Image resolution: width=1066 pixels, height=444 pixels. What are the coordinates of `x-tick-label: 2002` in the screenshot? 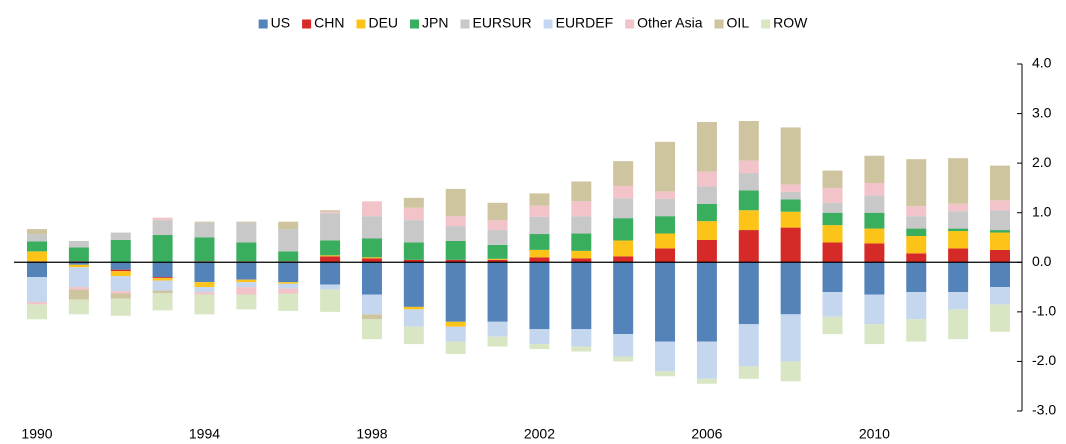 It's located at (539, 434).